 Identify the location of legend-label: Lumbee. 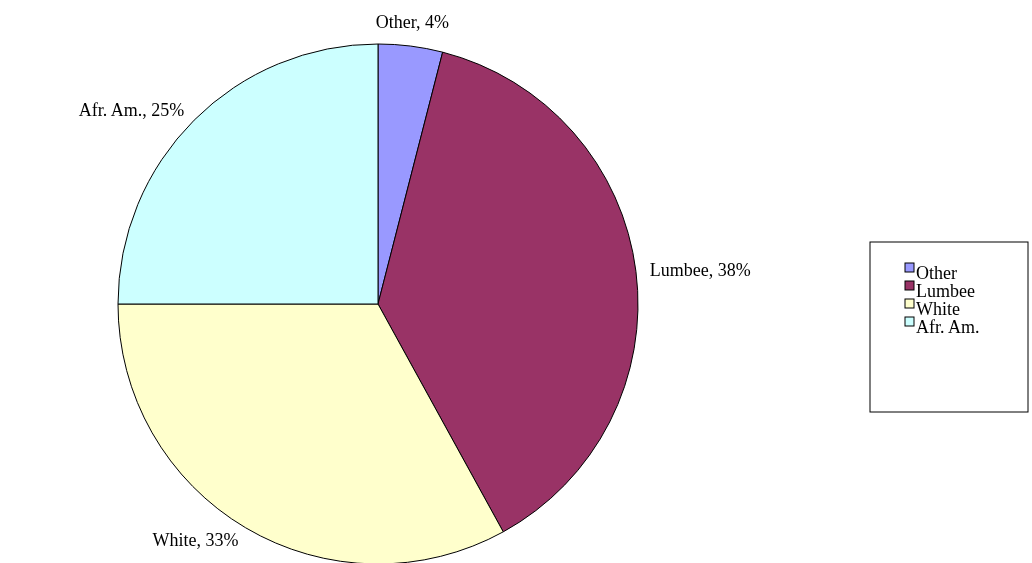
(945, 291).